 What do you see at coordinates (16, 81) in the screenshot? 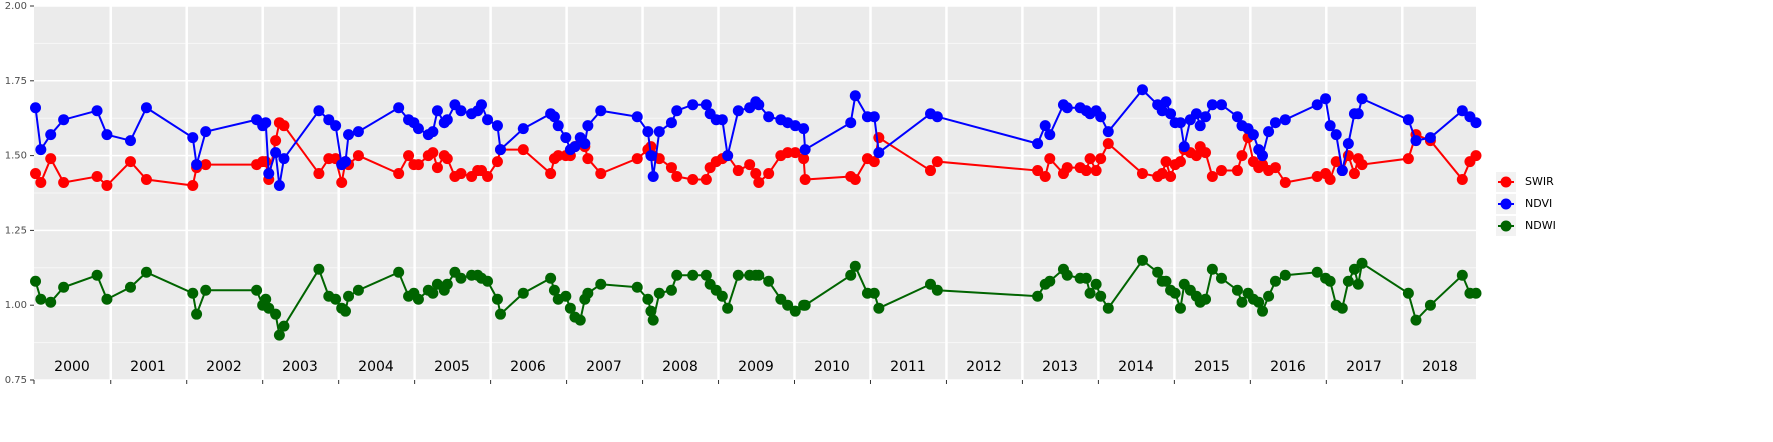
I see `y-tick-label: 1.75` at bounding box center [16, 81].